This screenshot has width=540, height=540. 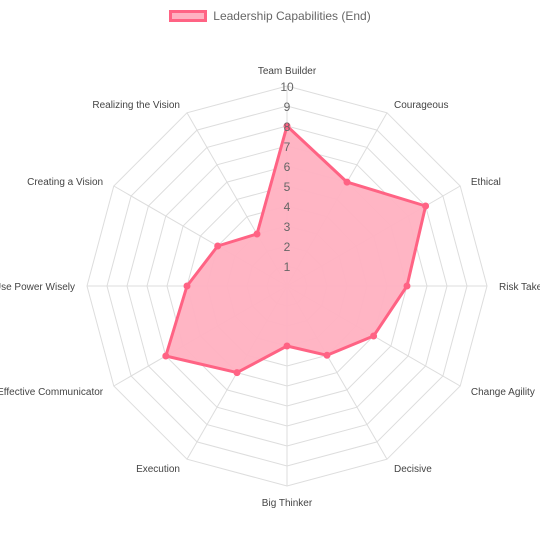 What do you see at coordinates (503, 392) in the screenshot?
I see `axis-label: Change Agility` at bounding box center [503, 392].